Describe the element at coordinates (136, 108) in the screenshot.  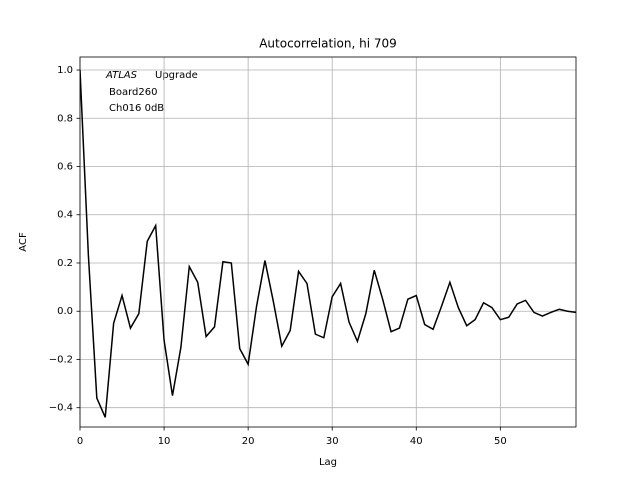
I see `annotation-line: Ch016 0dB` at that location.